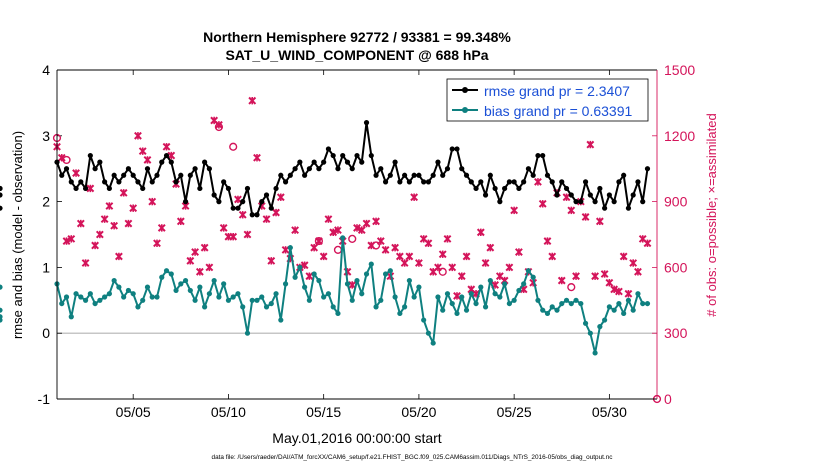 This screenshot has width=830, height=470. I want to click on x-tick-label: 05/20, so click(418, 412).